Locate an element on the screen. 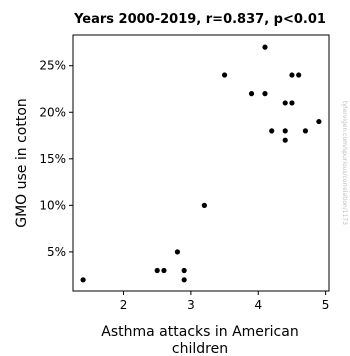 The image size is (350, 356). y-axis: 5% 10% 15% 20% 25% is located at coordinates (56, 159).